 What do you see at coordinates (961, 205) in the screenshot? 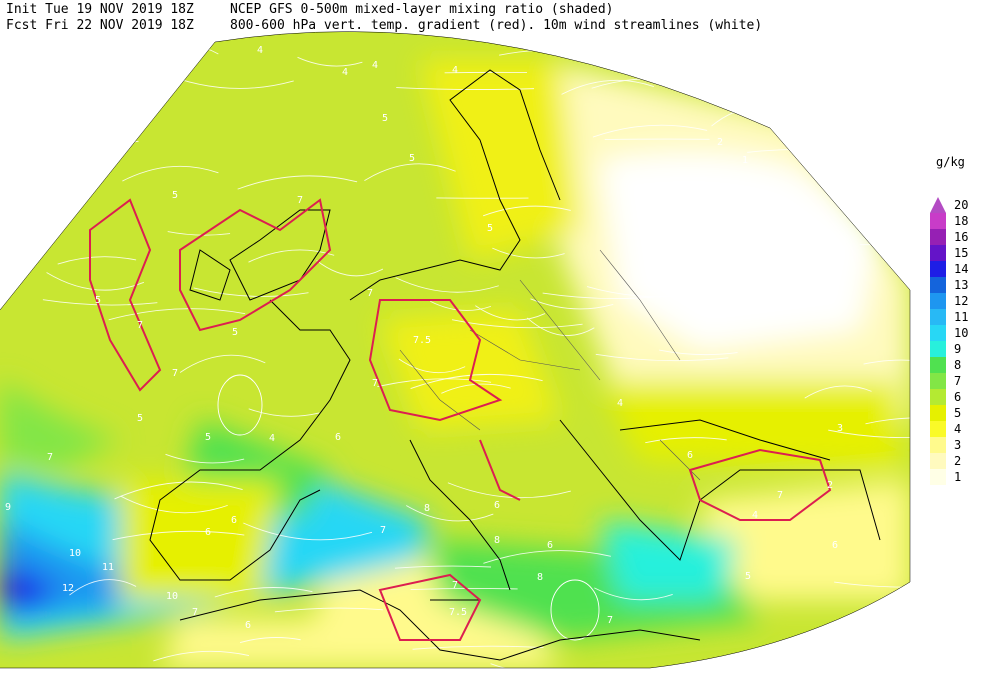
I see `legend-label: 20` at bounding box center [961, 205].